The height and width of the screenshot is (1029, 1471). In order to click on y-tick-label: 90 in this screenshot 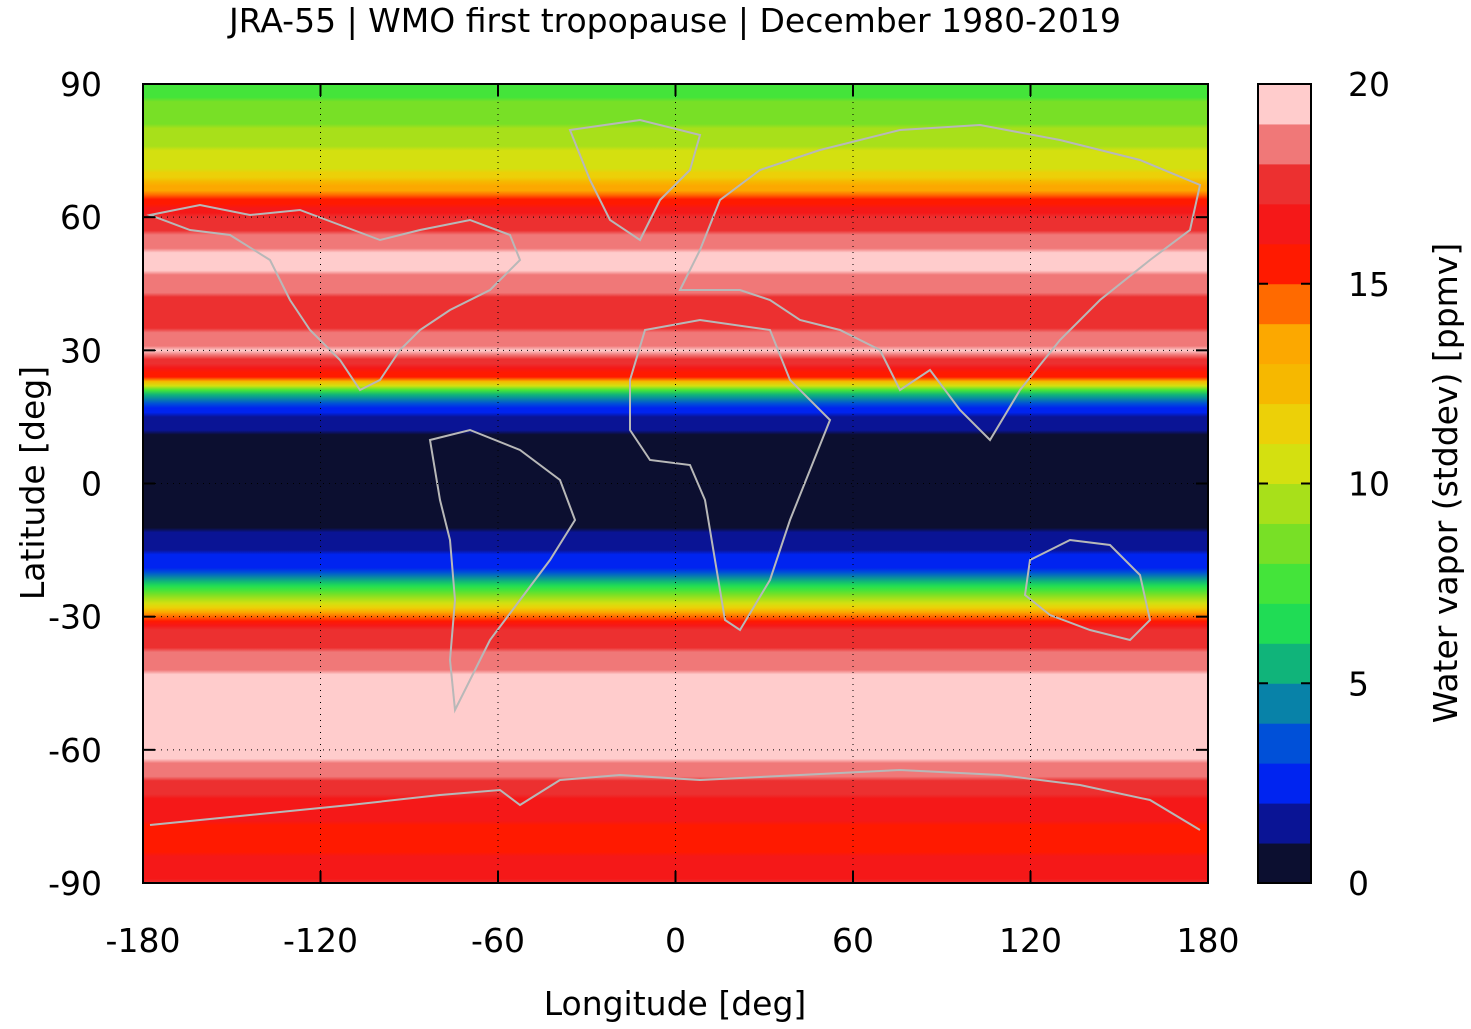, I will do `click(81, 84)`.